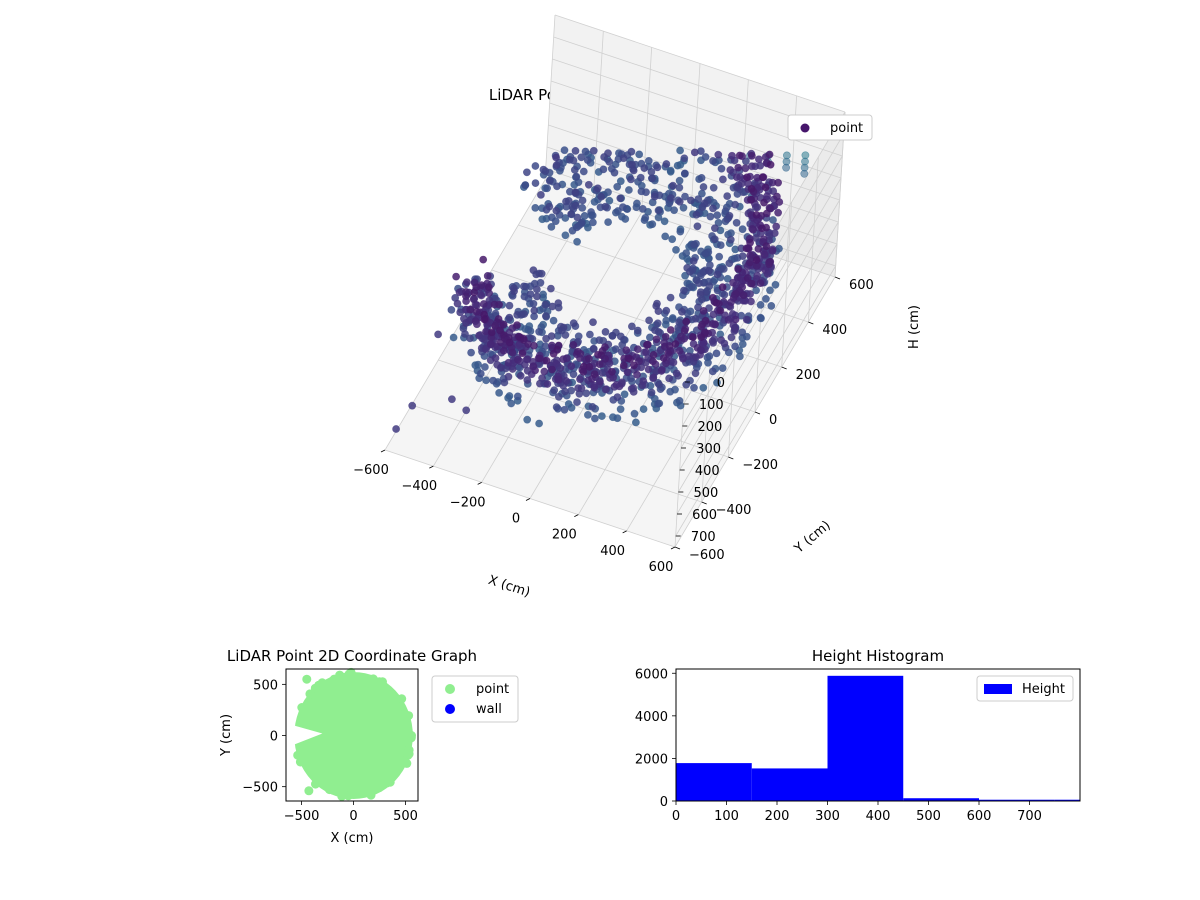 Image resolution: width=1200 pixels, height=900 pixels. What do you see at coordinates (734, 510) in the screenshot?
I see `tick-3d-y-label: −400` at bounding box center [734, 510].